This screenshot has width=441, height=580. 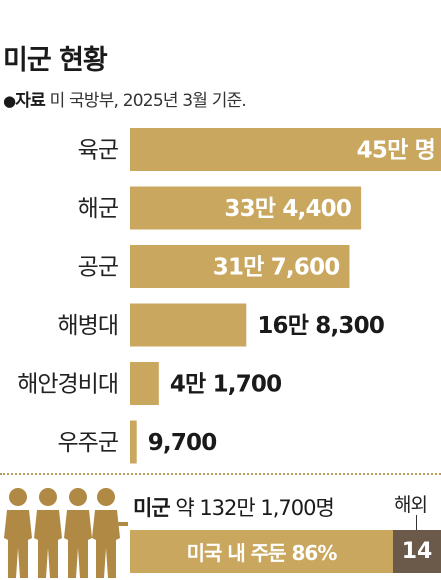 What do you see at coordinates (148, 101) in the screenshot?
I see `source-text: 미 국방부, 2025년 3월 기준.` at bounding box center [148, 101].